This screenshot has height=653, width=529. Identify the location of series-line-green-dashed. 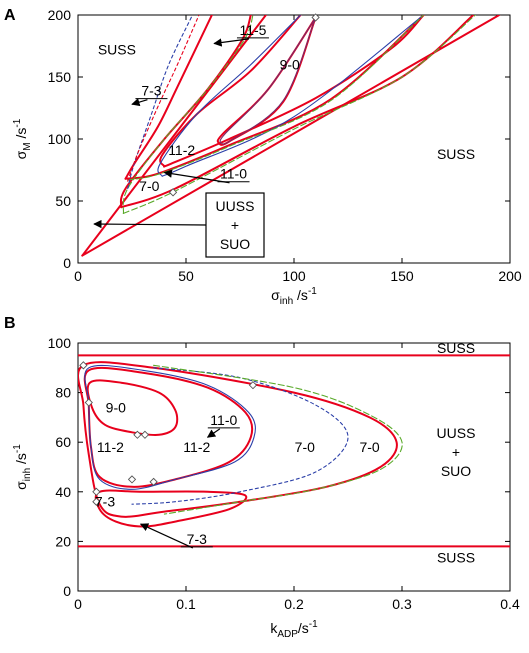
(276, 98).